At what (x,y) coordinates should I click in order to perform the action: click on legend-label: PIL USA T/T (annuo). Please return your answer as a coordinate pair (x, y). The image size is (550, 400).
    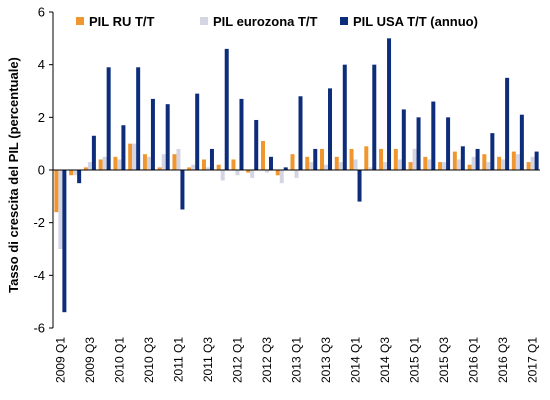
    Looking at the image, I should click on (415, 21).